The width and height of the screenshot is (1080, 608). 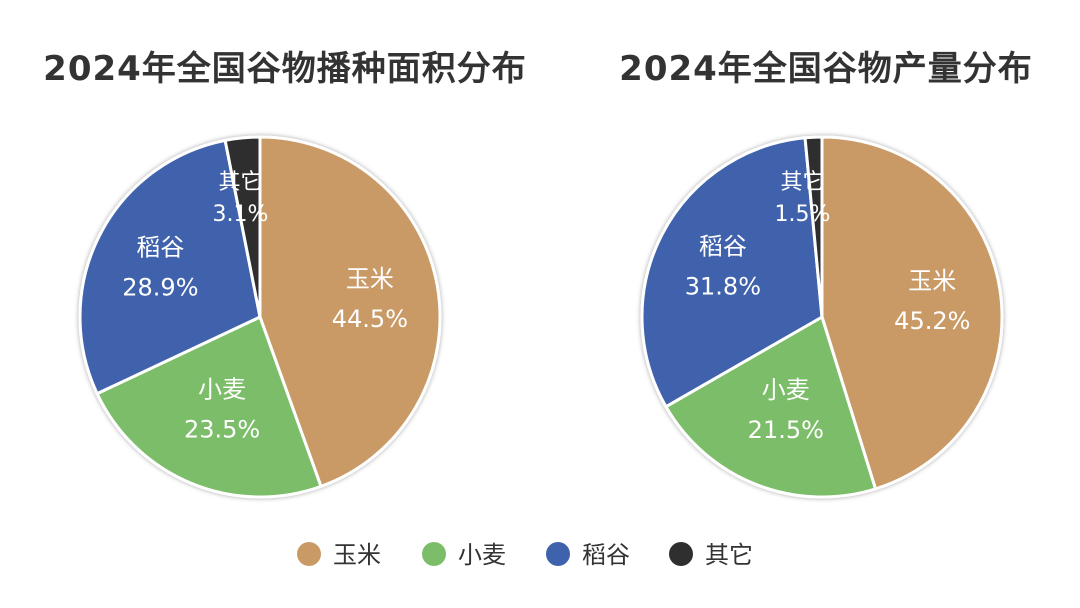 What do you see at coordinates (786, 430) in the screenshot?
I see `slice-value-label-wheat: 21.5%` at bounding box center [786, 430].